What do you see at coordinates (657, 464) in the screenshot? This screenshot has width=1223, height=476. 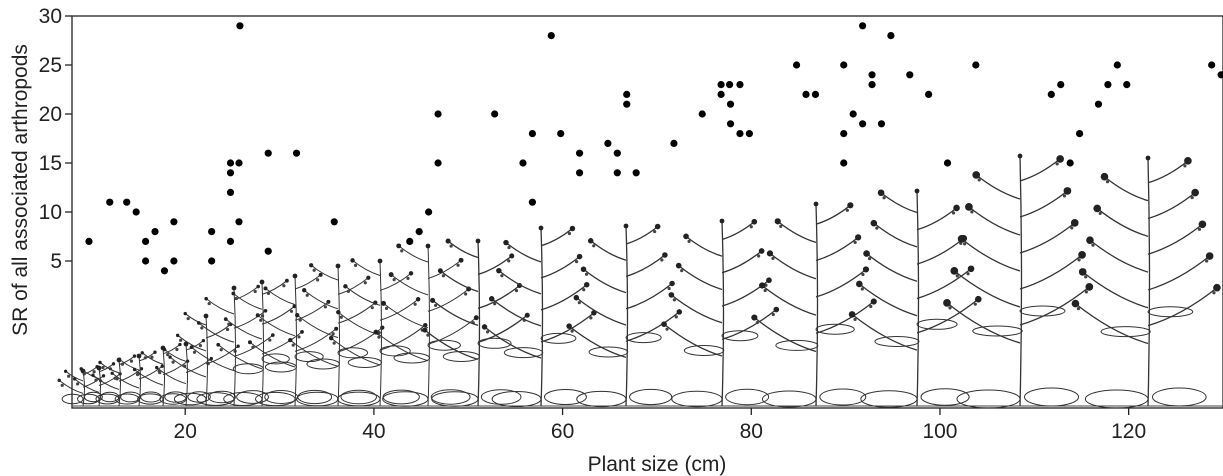 I see `x-axis-label: Plant size (cm)` at bounding box center [657, 464].